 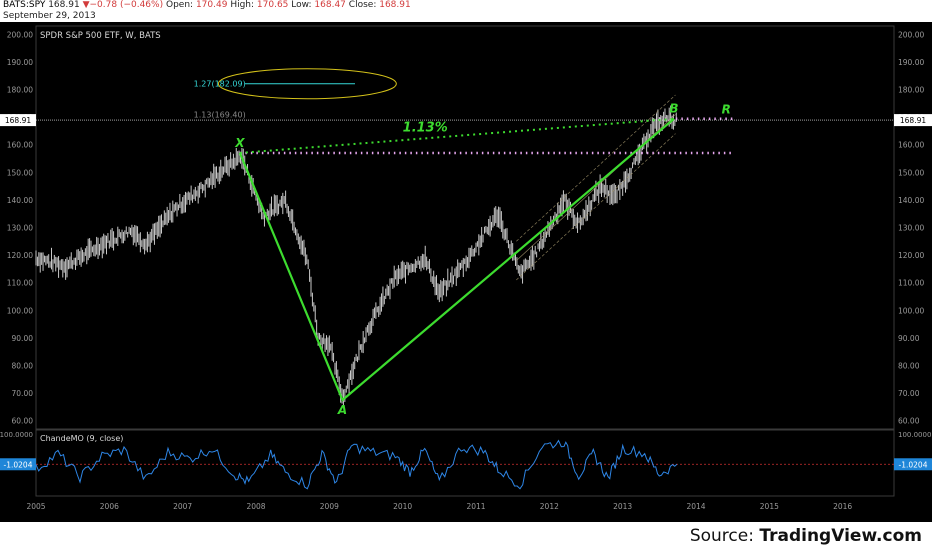 What do you see at coordinates (909, 366) in the screenshot?
I see `y-tick-right: 80.00` at bounding box center [909, 366].